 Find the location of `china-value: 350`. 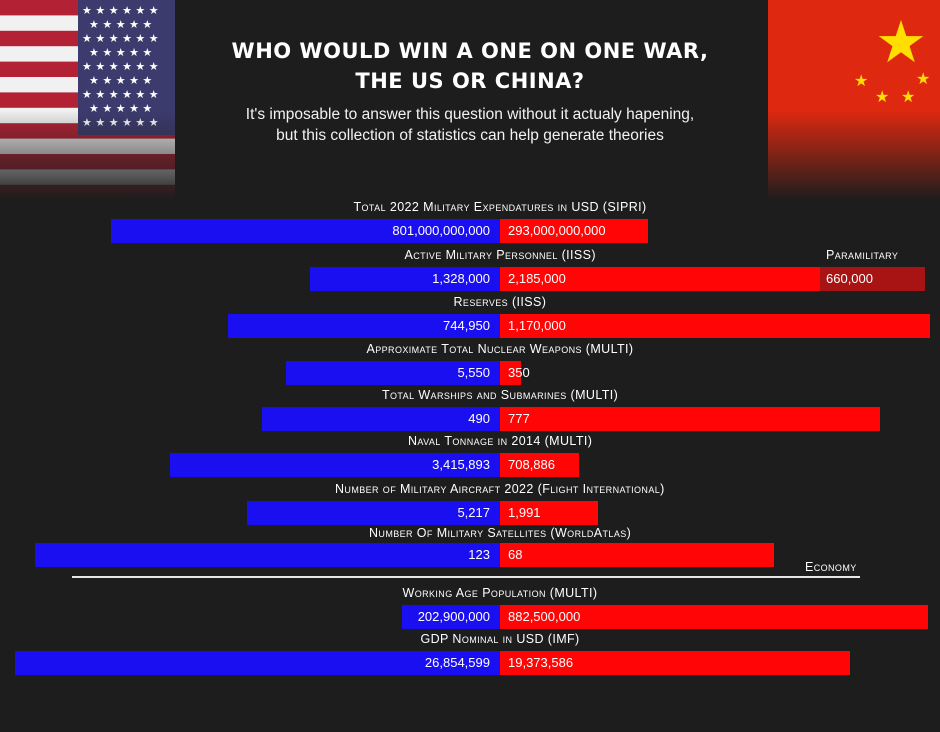

china-value: 350 is located at coordinates (519, 372).